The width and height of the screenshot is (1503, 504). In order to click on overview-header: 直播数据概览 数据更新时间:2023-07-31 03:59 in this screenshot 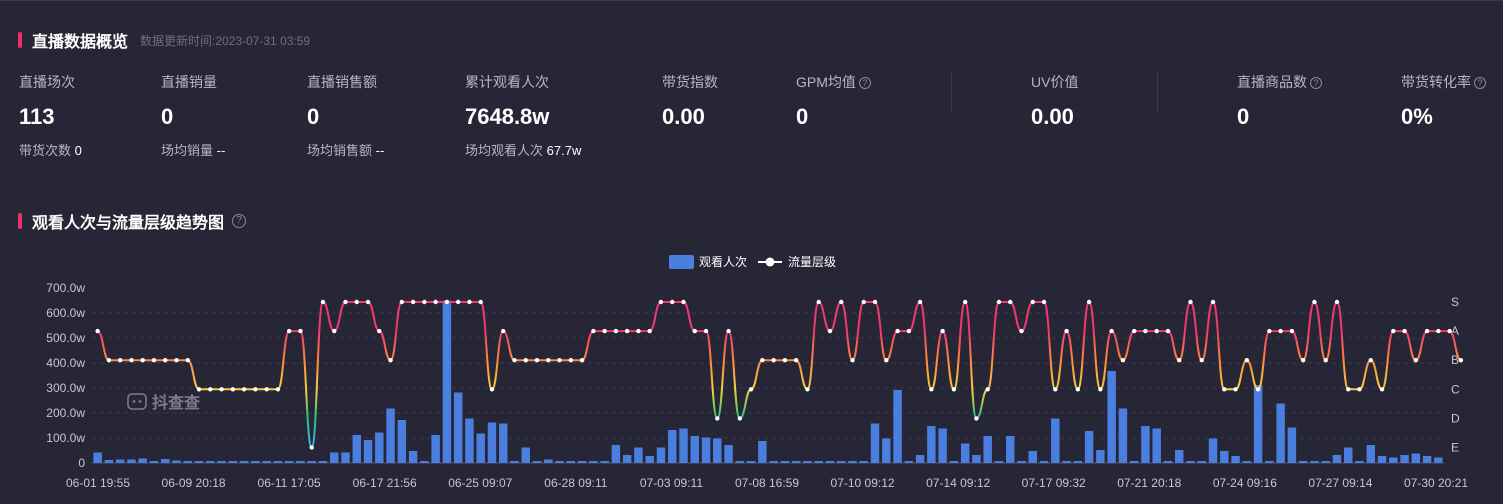, I will do `click(164, 40)`.